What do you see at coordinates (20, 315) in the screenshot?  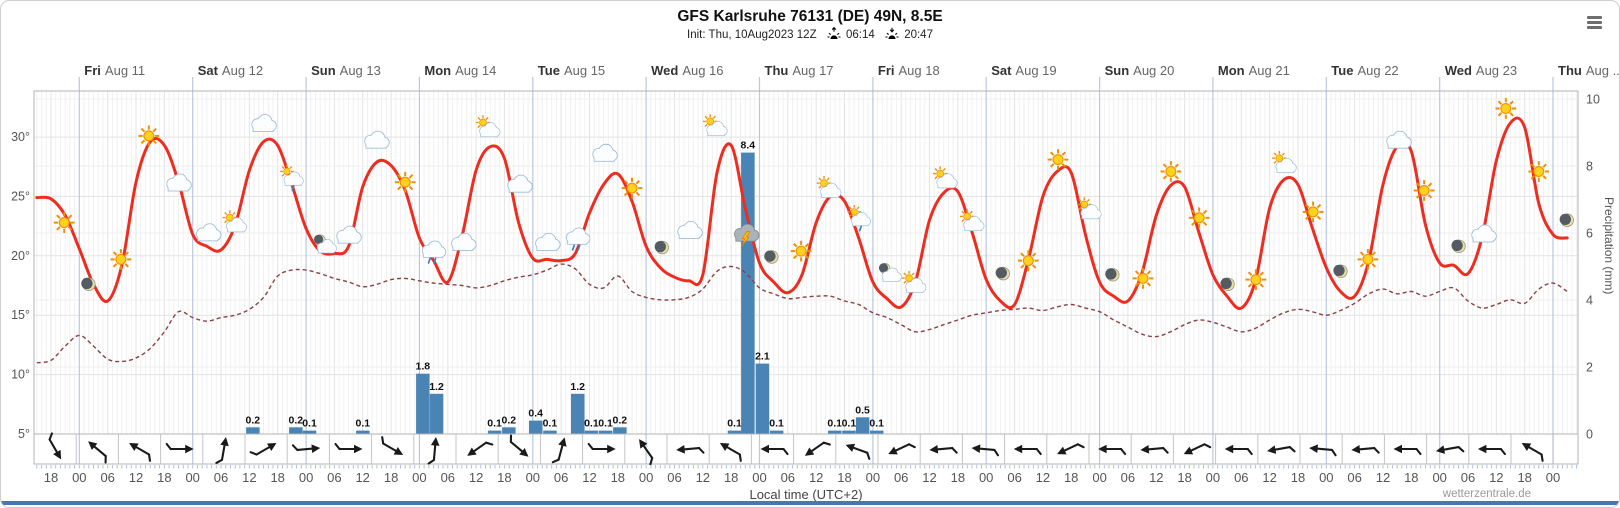 I see `temp-tick-label: 15°` at bounding box center [20, 315].